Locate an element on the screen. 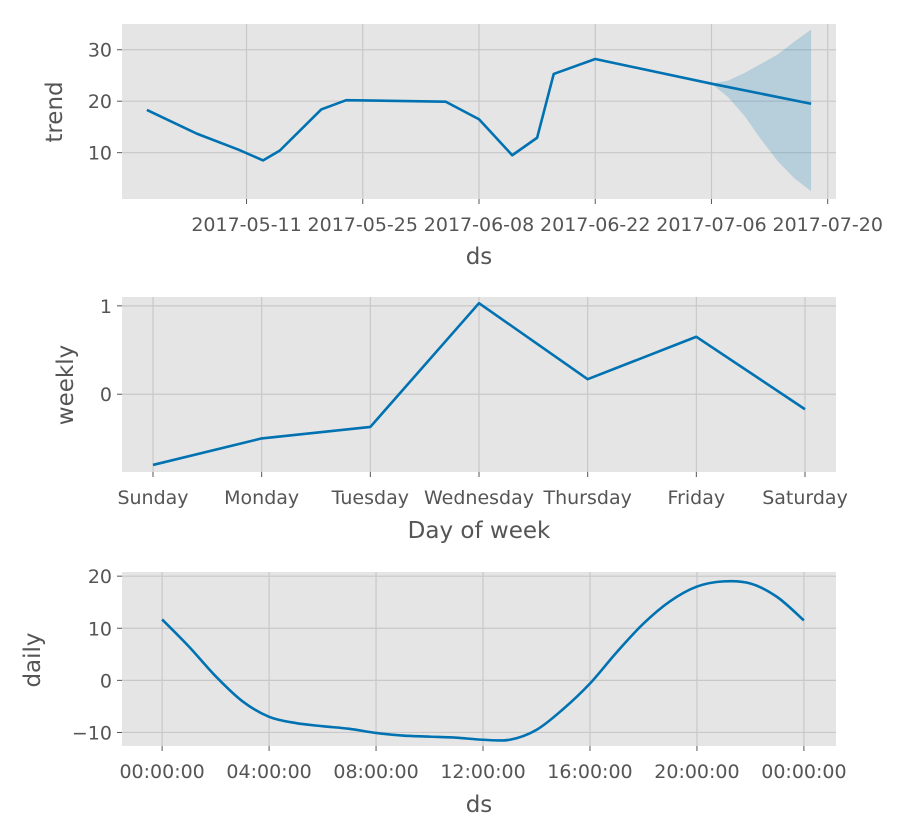 Image resolution: width=900 pixels, height=840 pixels. daily-panel-x-tick-label: 08:00:00 is located at coordinates (375, 772).